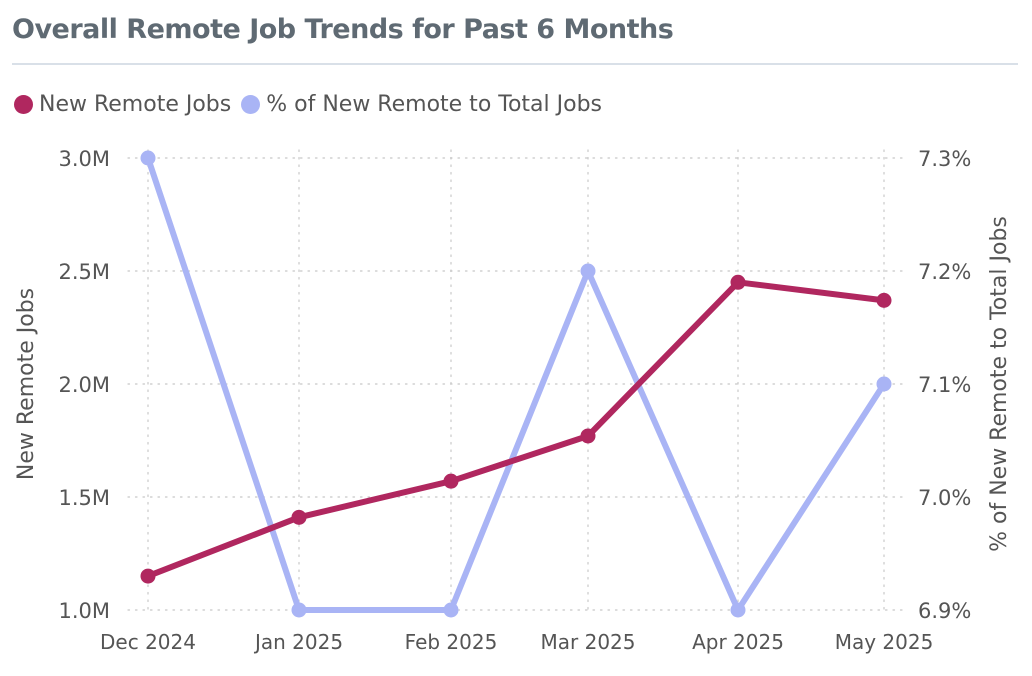 This screenshot has width=1032, height=676. I want to click on legend-marker-series1, so click(23, 104).